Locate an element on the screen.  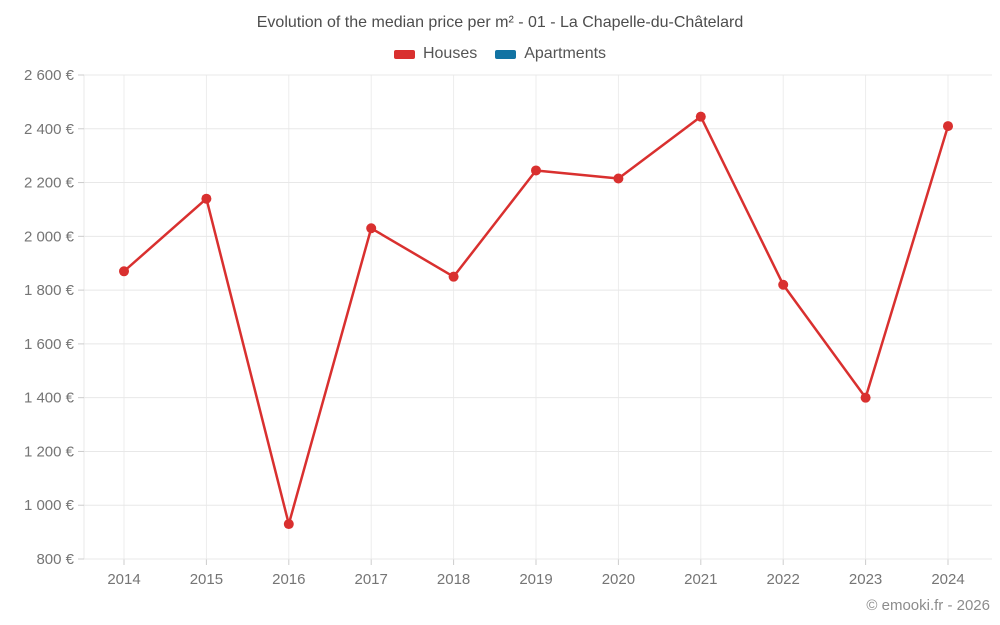
legend-item-houses: Houses is located at coordinates (435, 54).